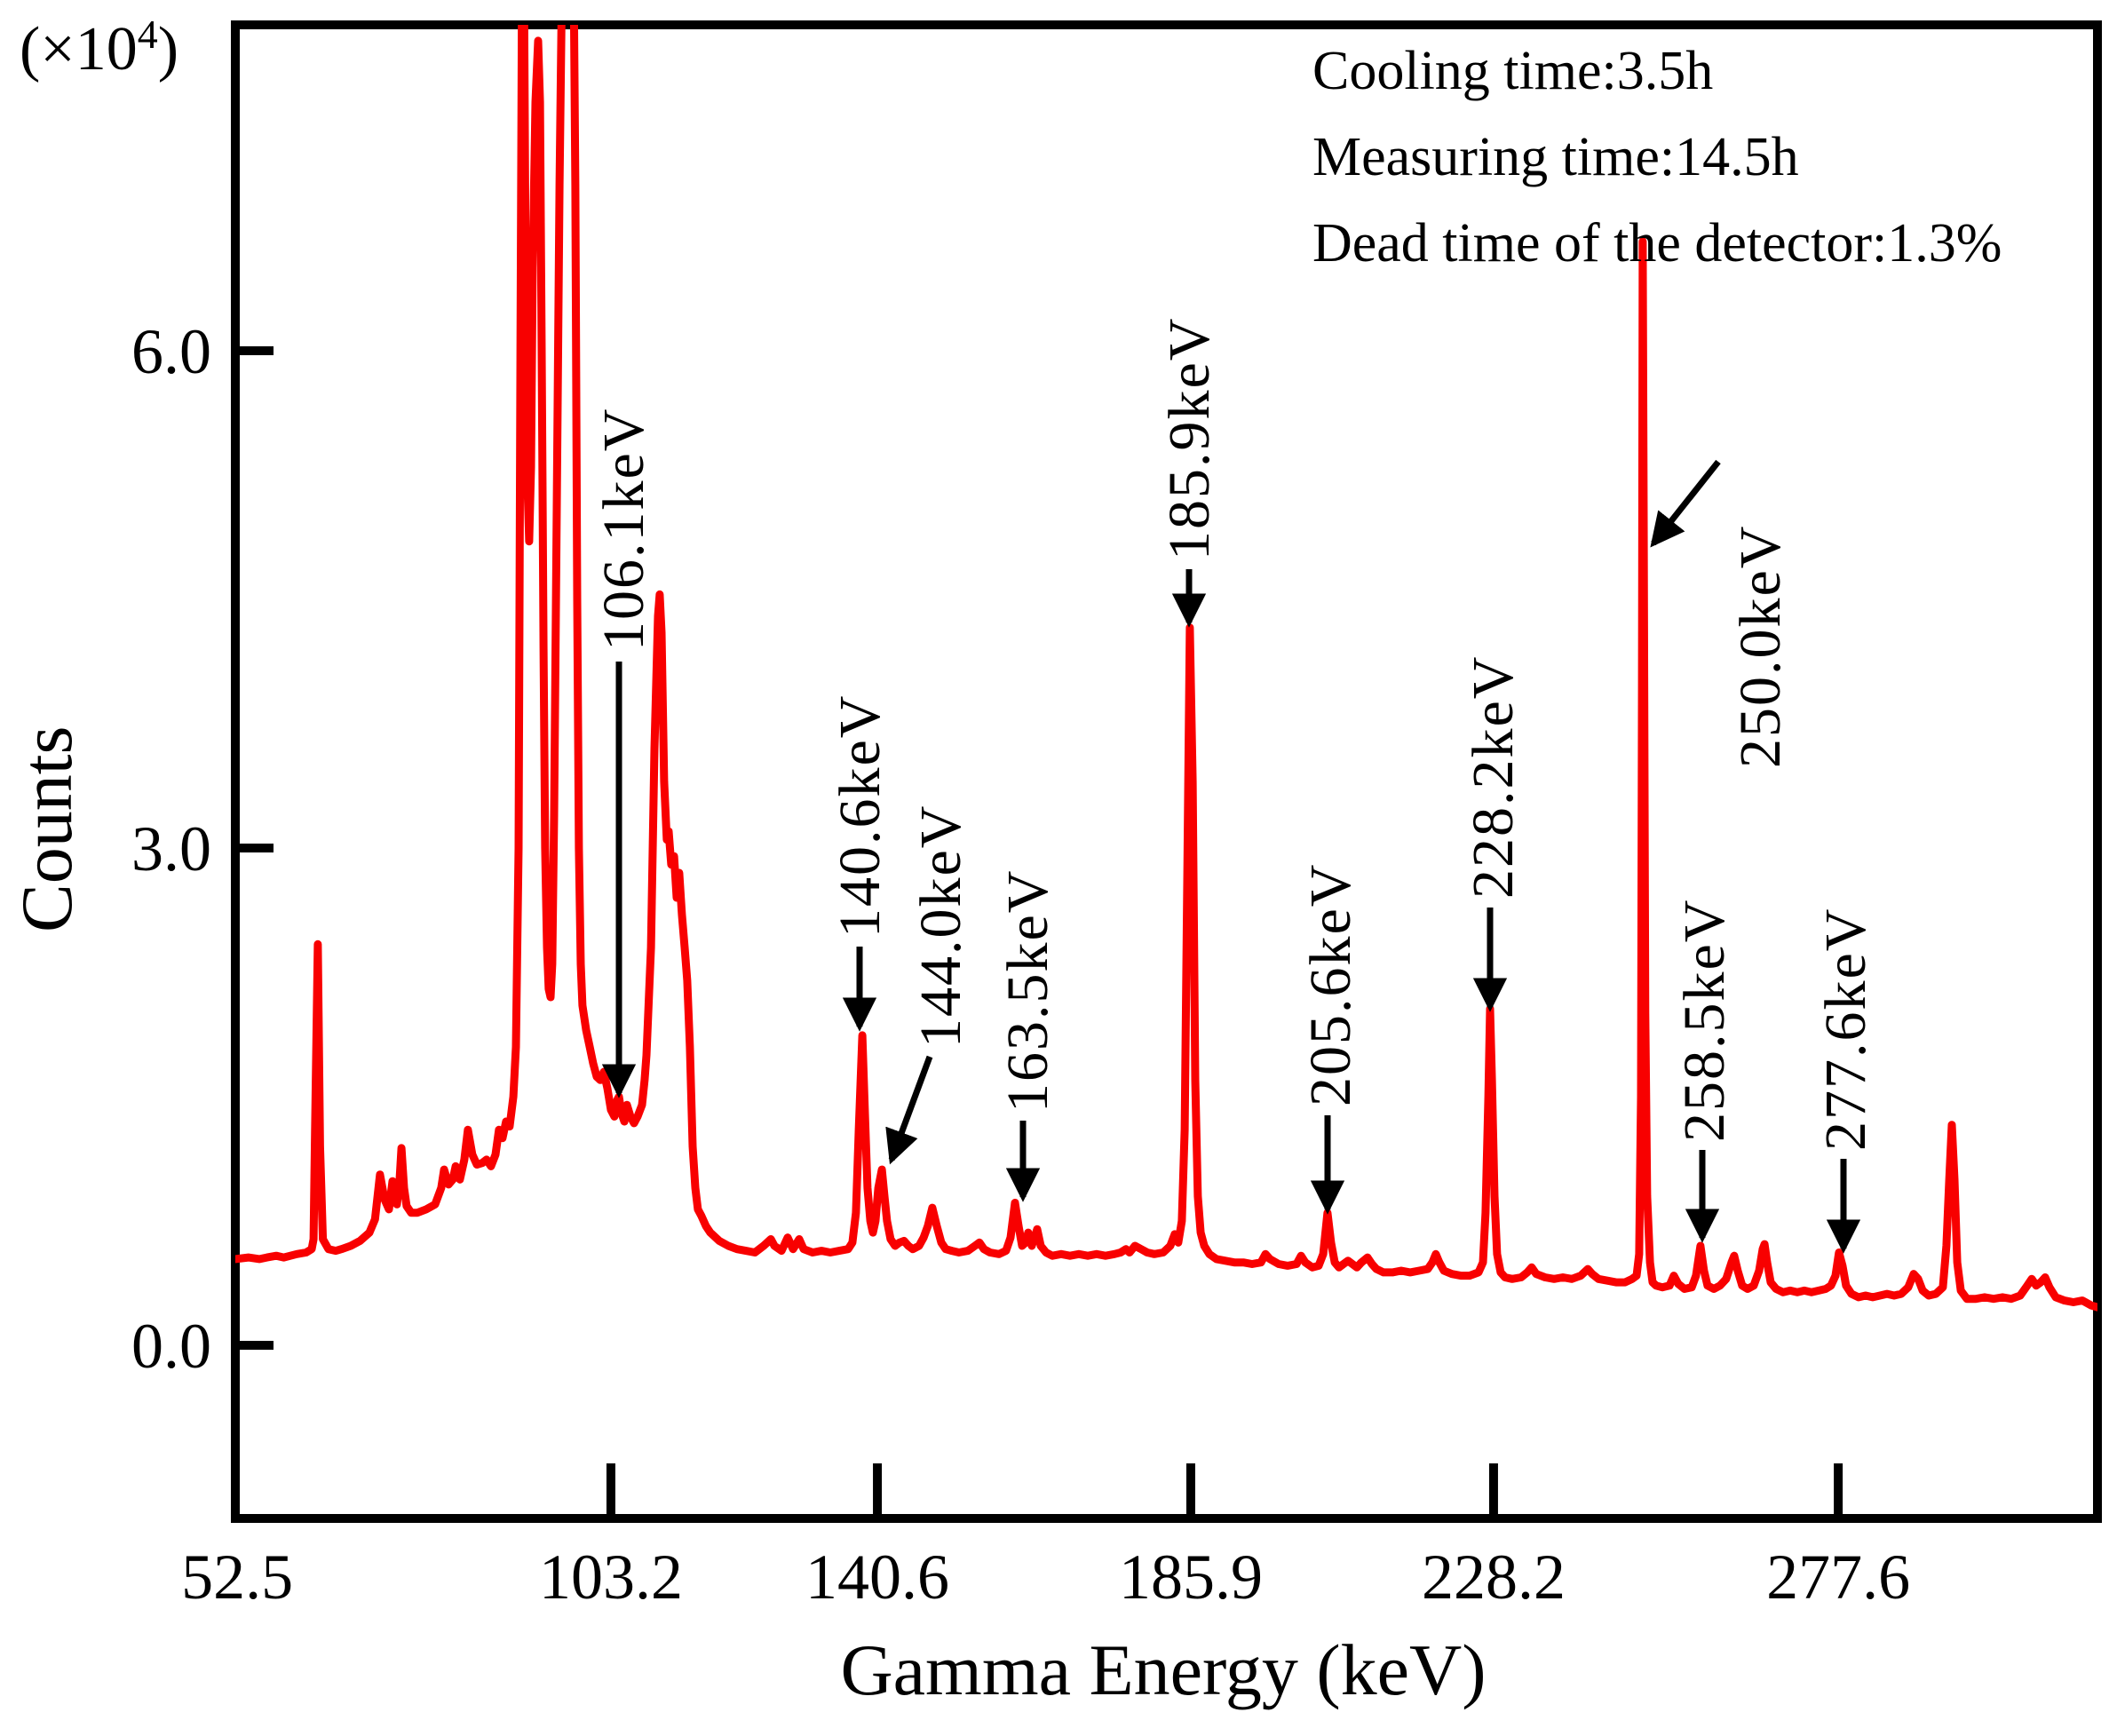  What do you see at coordinates (171, 351) in the screenshot?
I see `y-tick-label: 6.0` at bounding box center [171, 351].